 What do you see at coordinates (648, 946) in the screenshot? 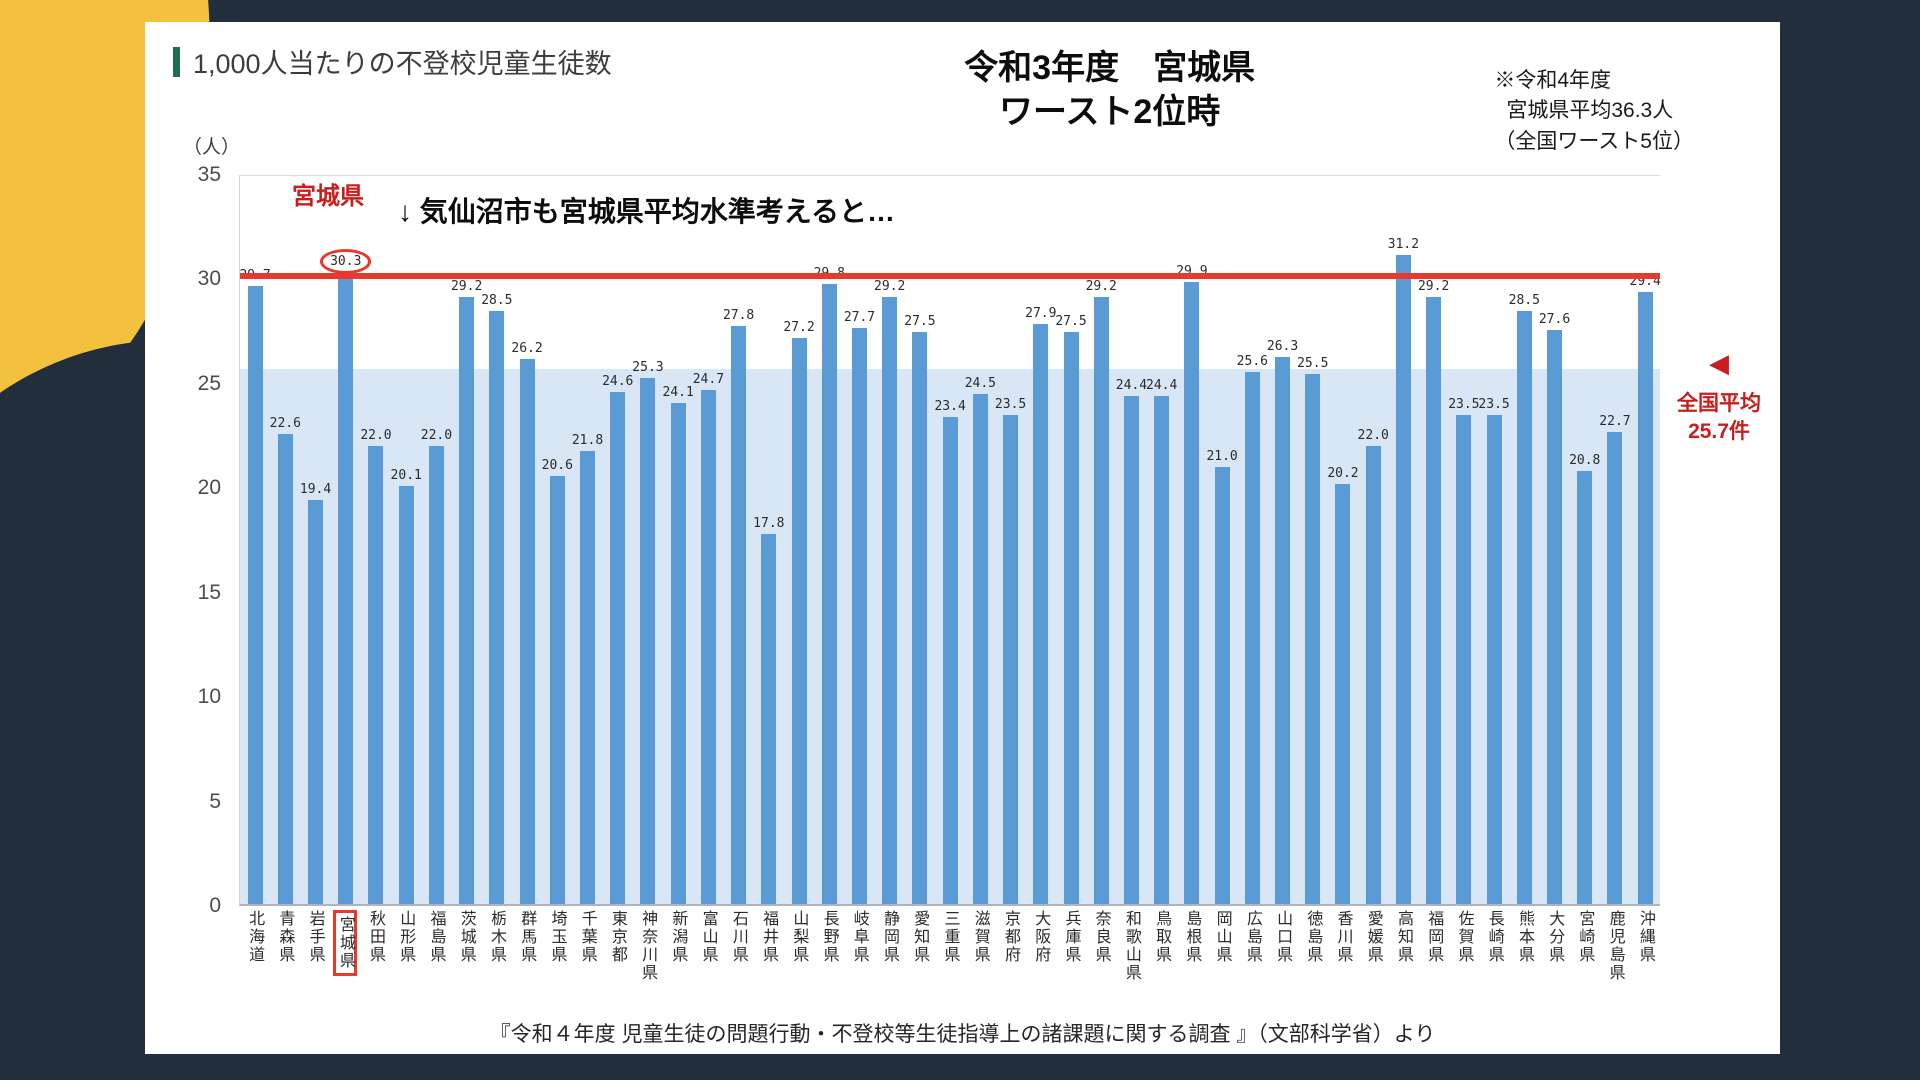
I see `prefecture-name: 神奈川県` at bounding box center [648, 946].